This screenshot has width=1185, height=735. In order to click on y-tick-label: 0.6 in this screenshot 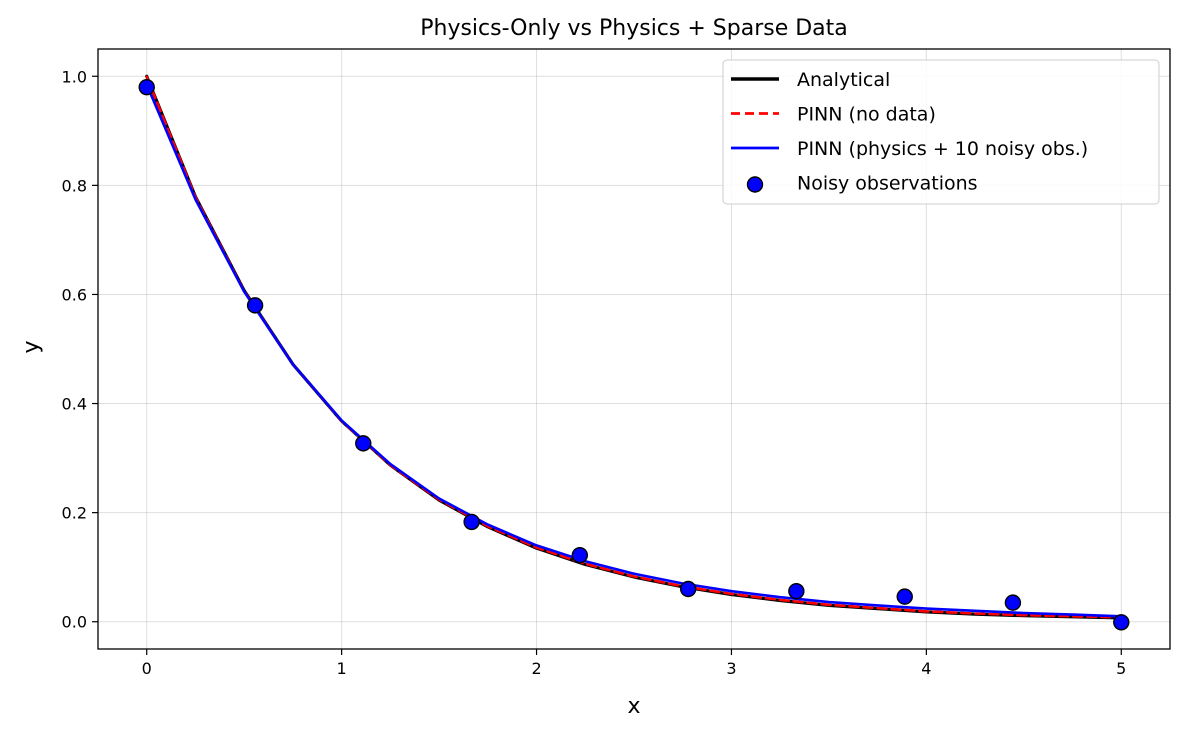, I will do `click(74, 294)`.